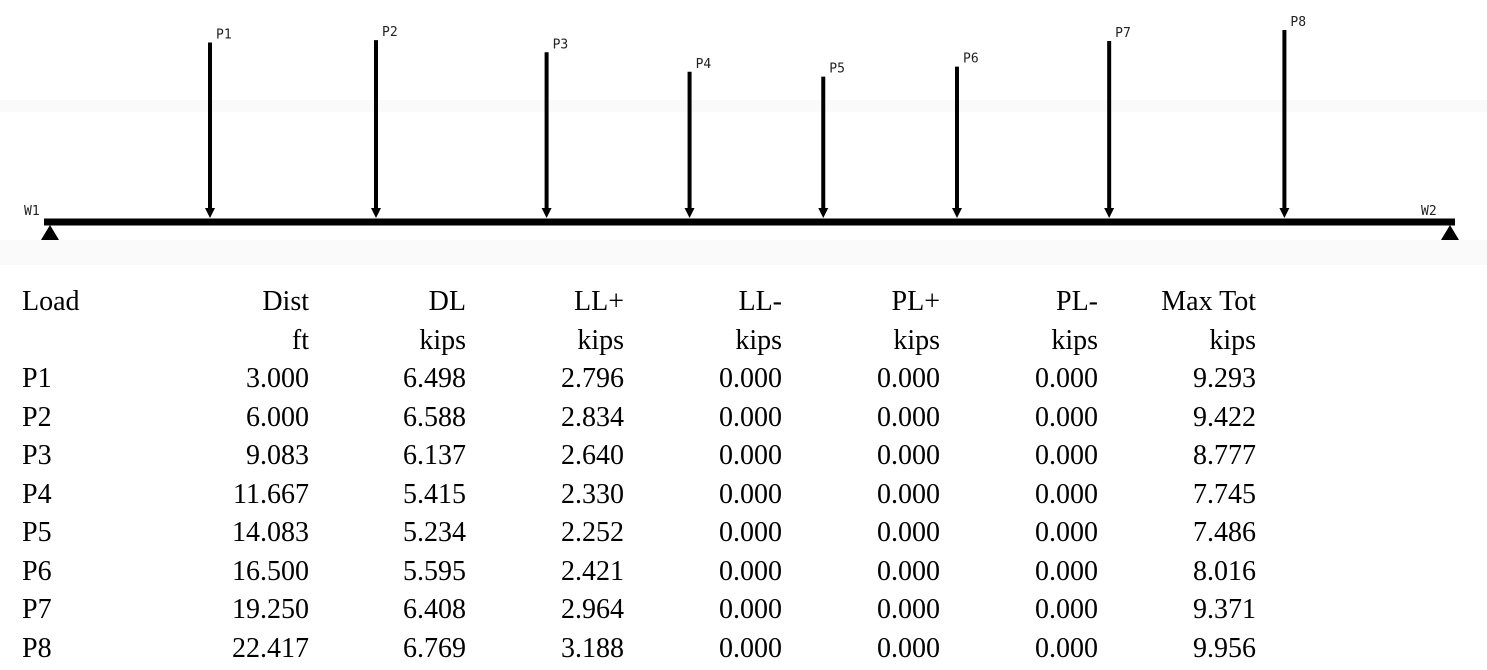 The height and width of the screenshot is (670, 1487). I want to click on table-cell: 16.500, so click(270, 571).